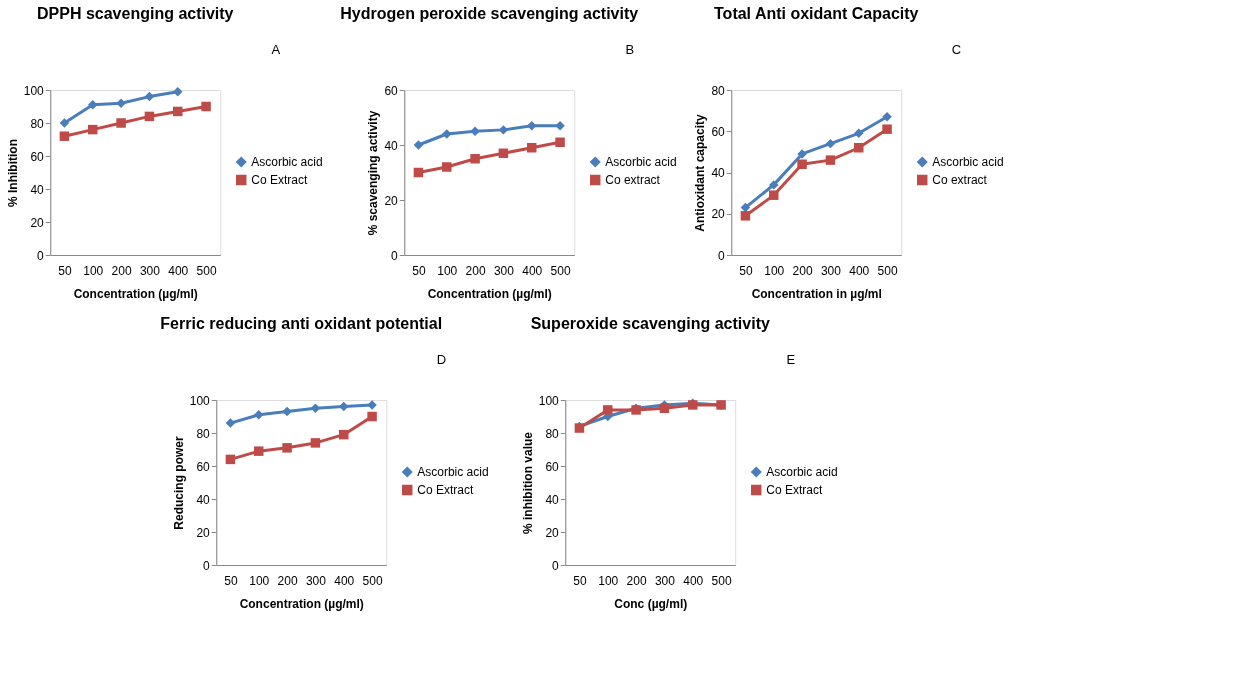  I want to click on y-axis-title: Reducing power, so click(178, 483).